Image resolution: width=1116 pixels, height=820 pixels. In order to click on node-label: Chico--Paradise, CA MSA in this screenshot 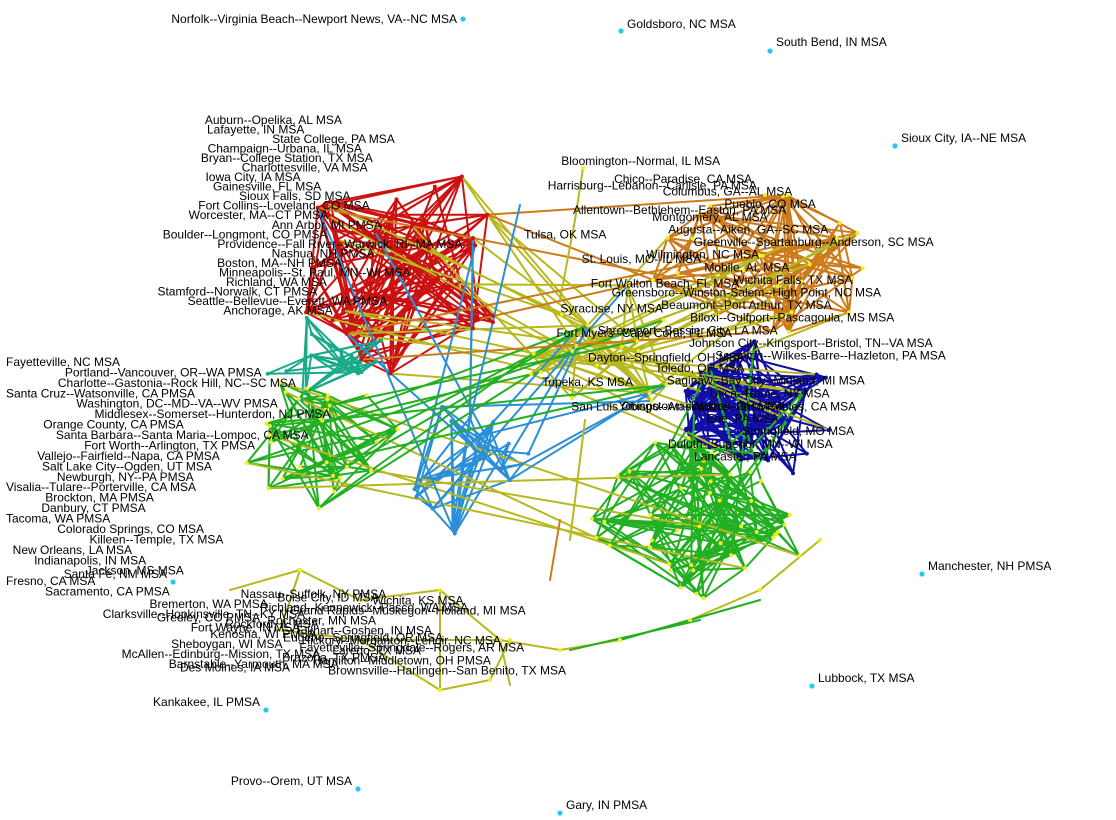, I will do `click(683, 179)`.